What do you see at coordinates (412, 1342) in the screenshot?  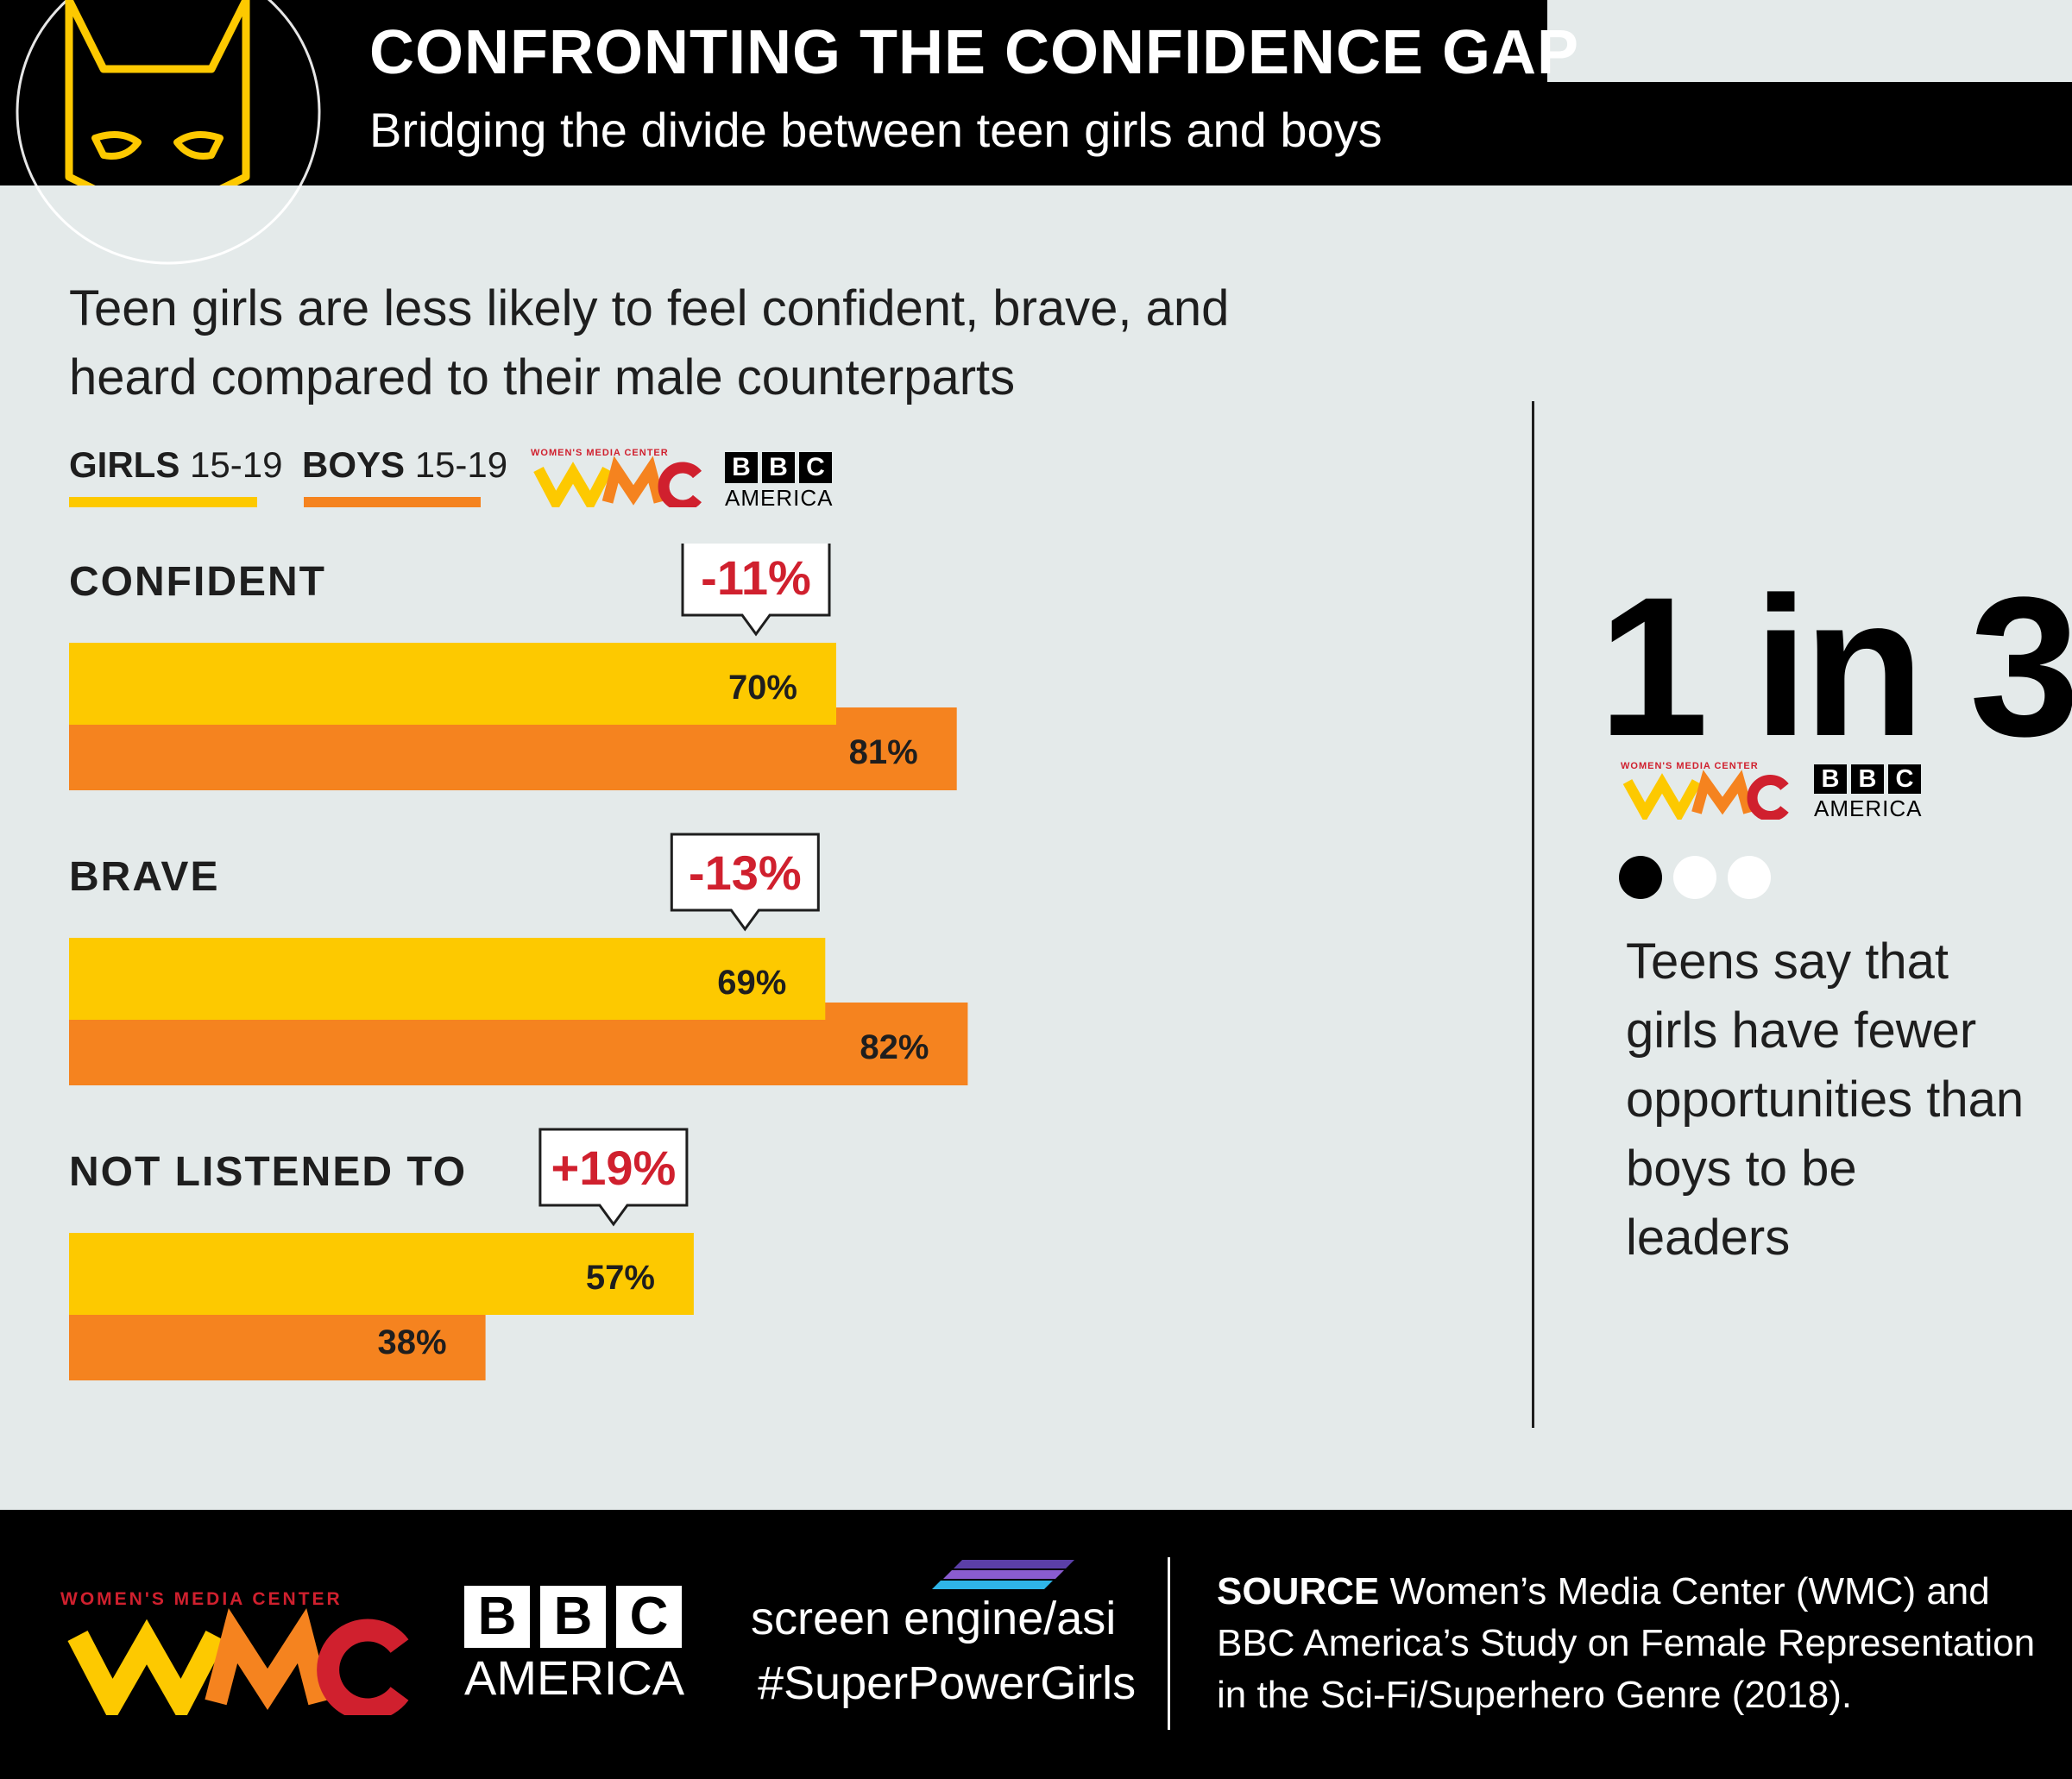 I see `value-label-boys: 38%` at bounding box center [412, 1342].